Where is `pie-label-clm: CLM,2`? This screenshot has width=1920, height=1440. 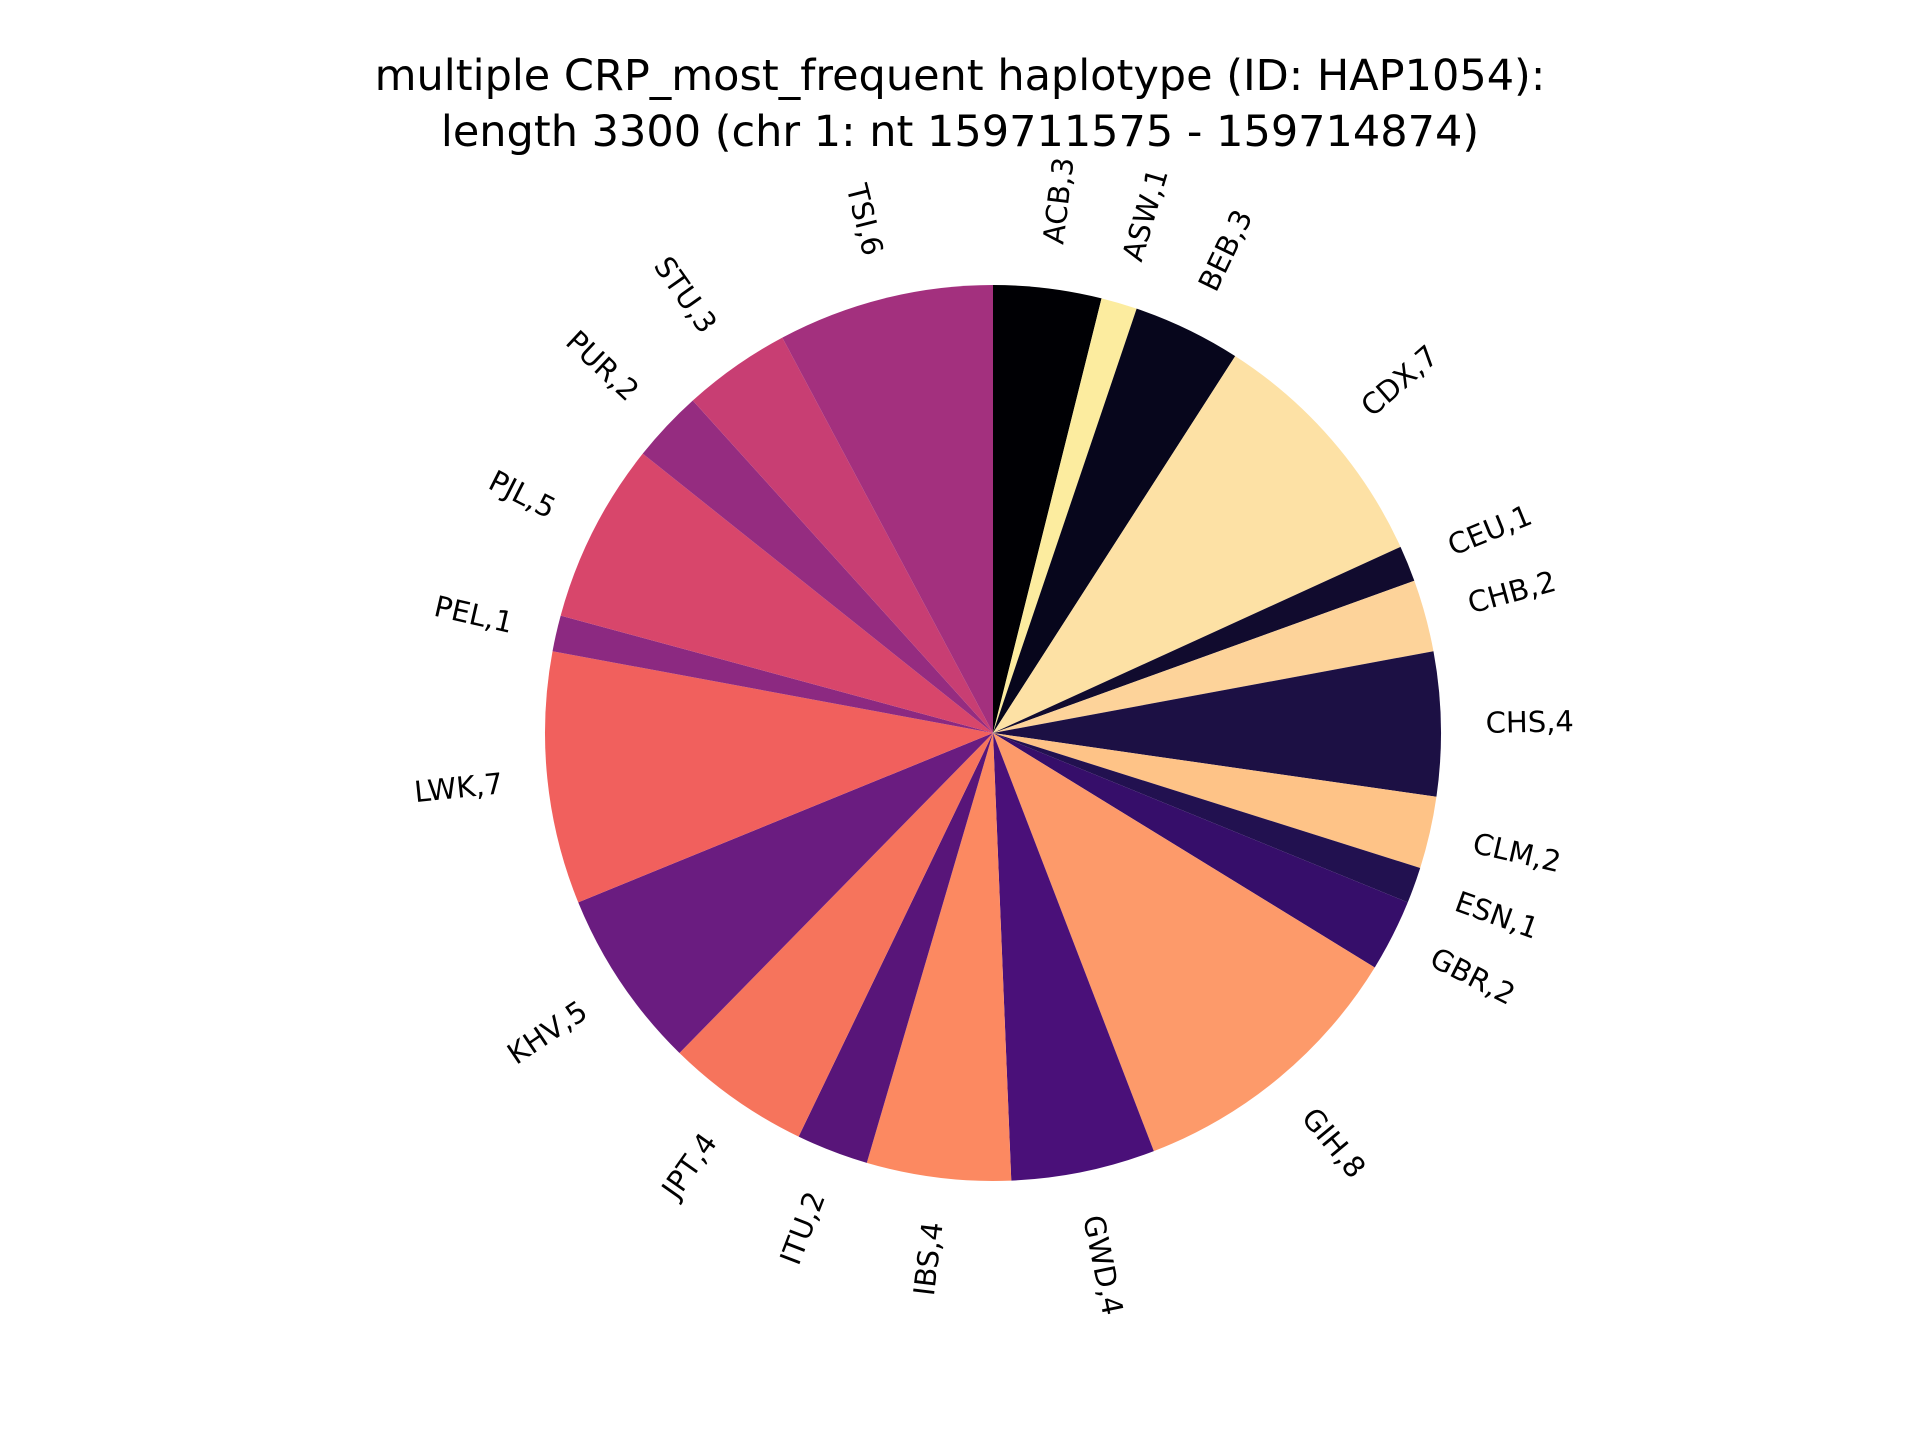 pie-label-clm: CLM,2 is located at coordinates (1517, 852).